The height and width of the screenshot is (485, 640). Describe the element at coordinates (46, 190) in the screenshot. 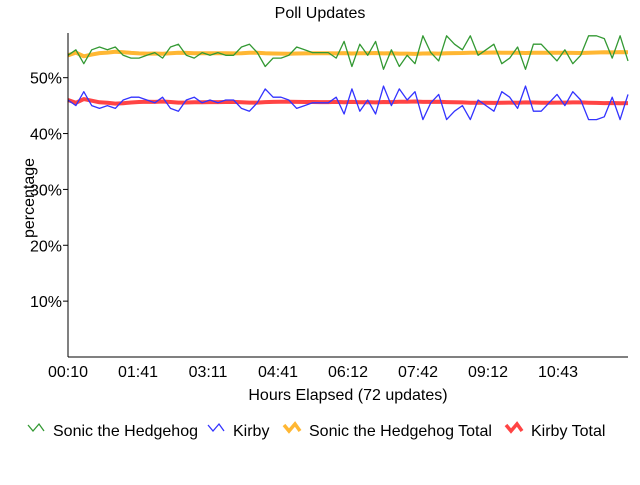

I see `y-tick-label: 30%` at that location.